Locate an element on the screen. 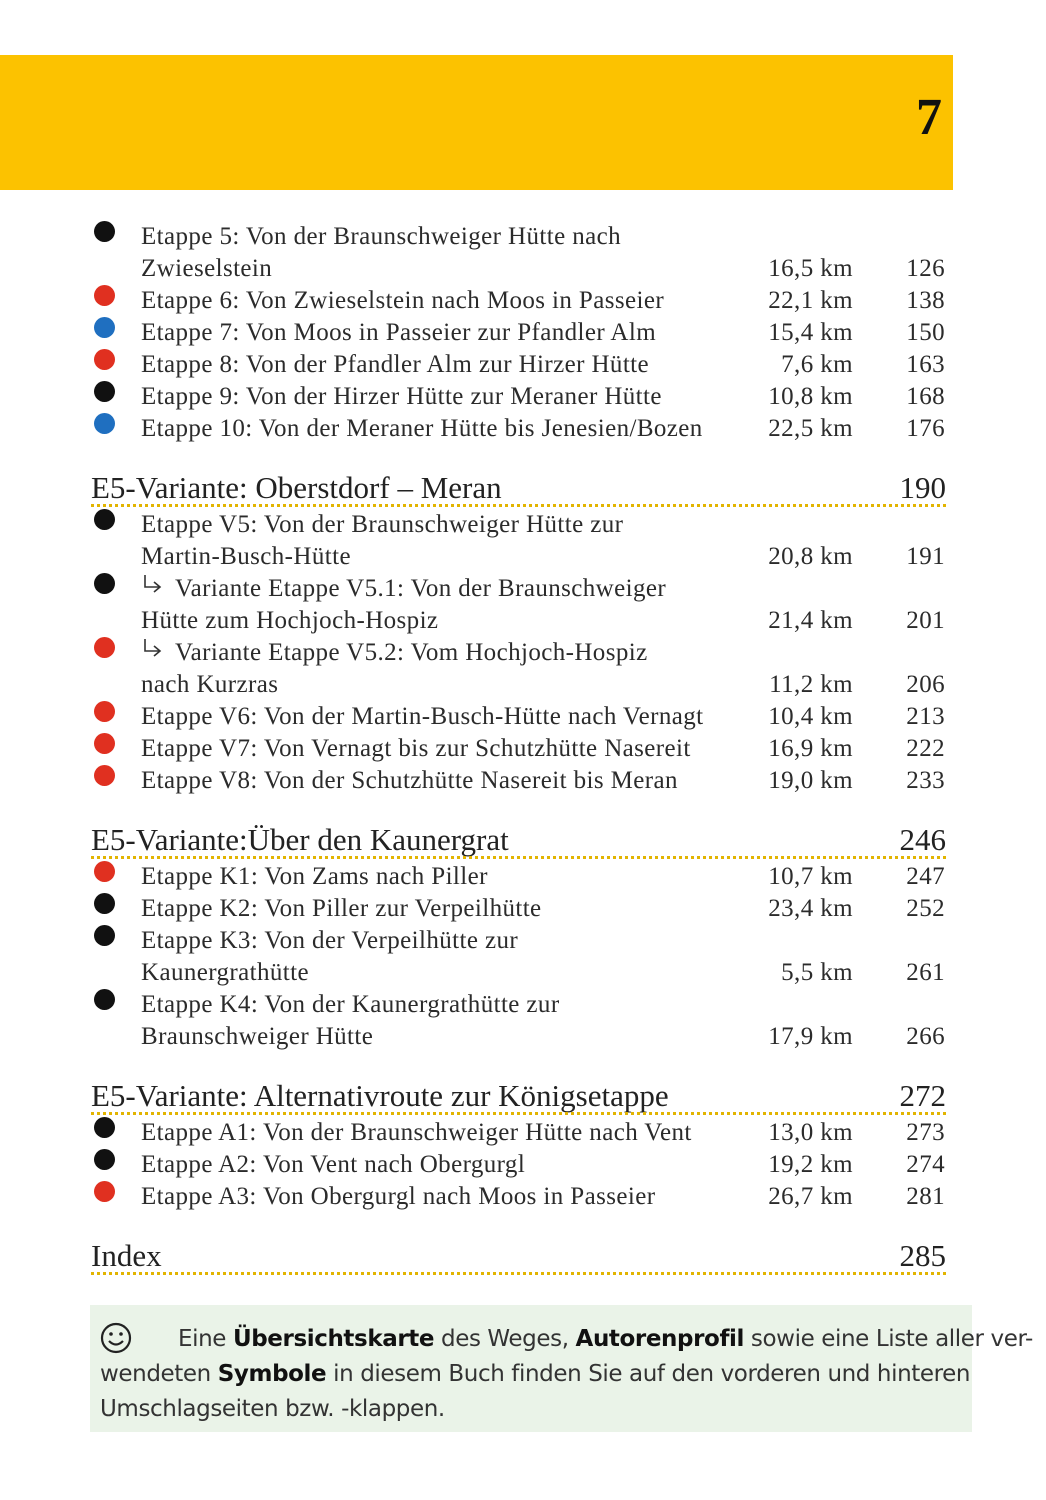 The width and height of the screenshot is (1046, 1500). entry-page: 138 is located at coordinates (925, 300).